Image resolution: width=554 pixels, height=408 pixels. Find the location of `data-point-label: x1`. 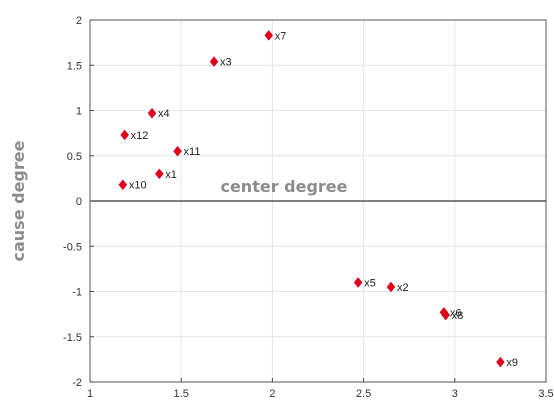

data-point-label: x1 is located at coordinates (171, 175).